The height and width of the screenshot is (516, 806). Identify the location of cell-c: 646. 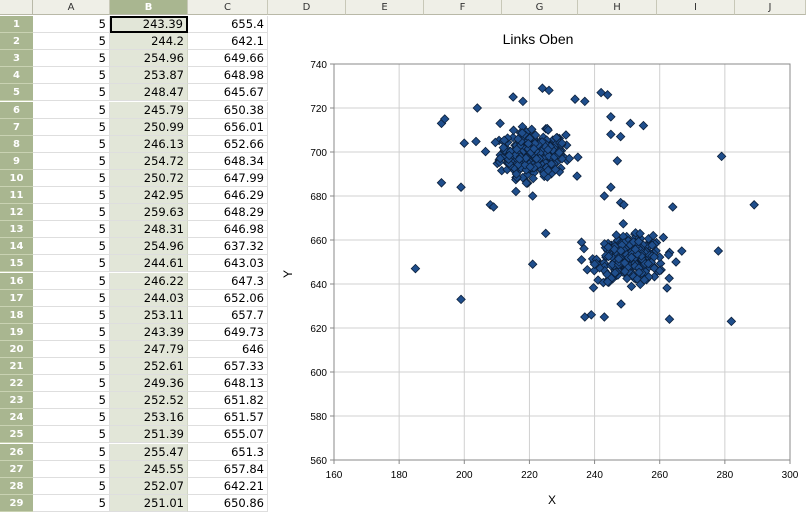
(228, 349).